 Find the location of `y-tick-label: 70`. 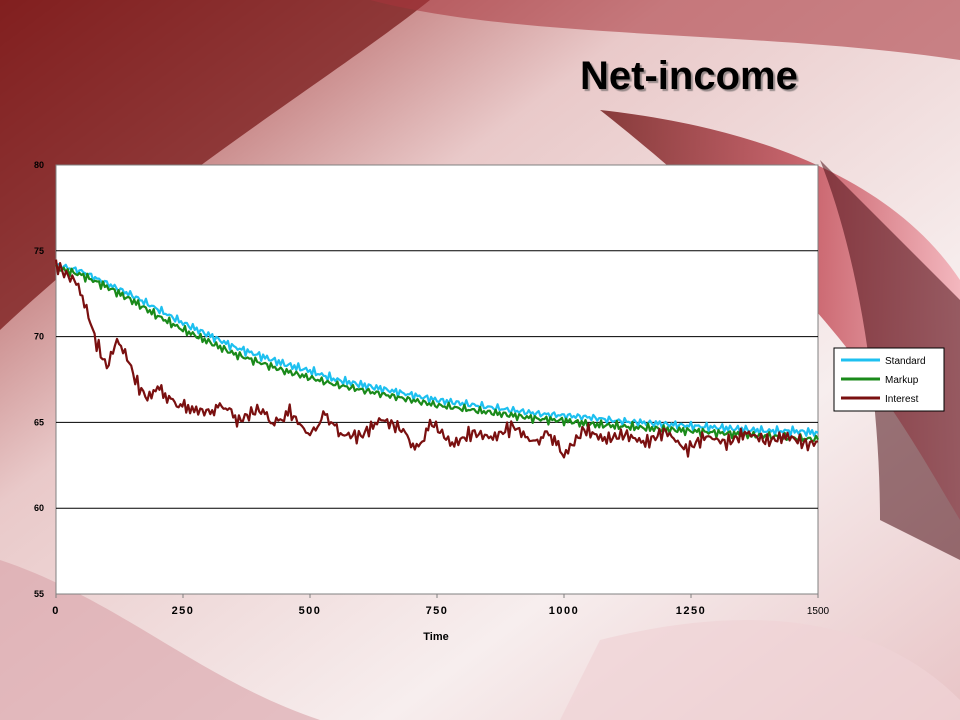

y-tick-label: 70 is located at coordinates (39, 337).